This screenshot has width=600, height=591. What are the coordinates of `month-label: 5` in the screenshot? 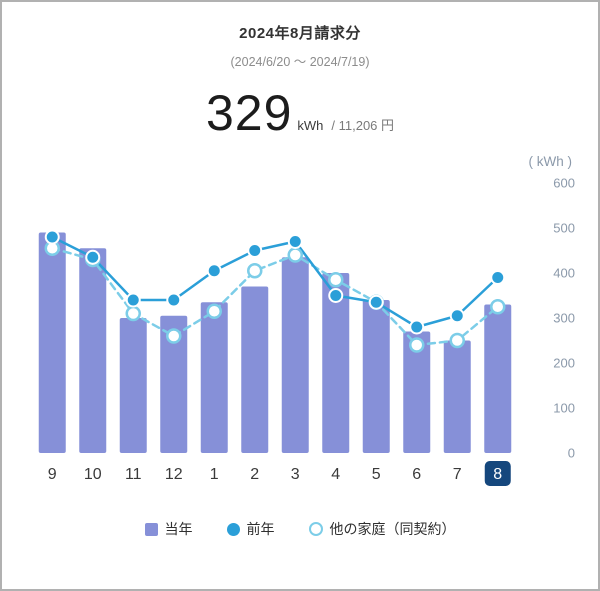 It's located at (375, 474).